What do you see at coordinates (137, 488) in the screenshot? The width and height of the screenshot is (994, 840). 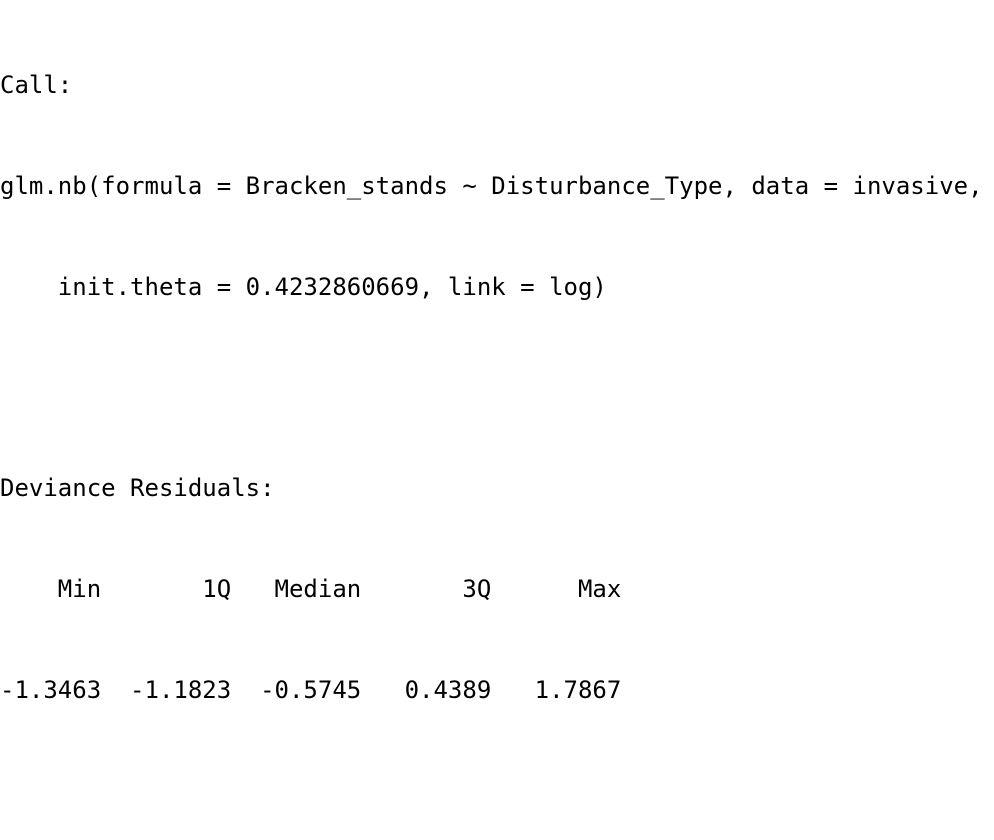 I see `residuals-heading: Deviance Residuals:` at bounding box center [137, 488].